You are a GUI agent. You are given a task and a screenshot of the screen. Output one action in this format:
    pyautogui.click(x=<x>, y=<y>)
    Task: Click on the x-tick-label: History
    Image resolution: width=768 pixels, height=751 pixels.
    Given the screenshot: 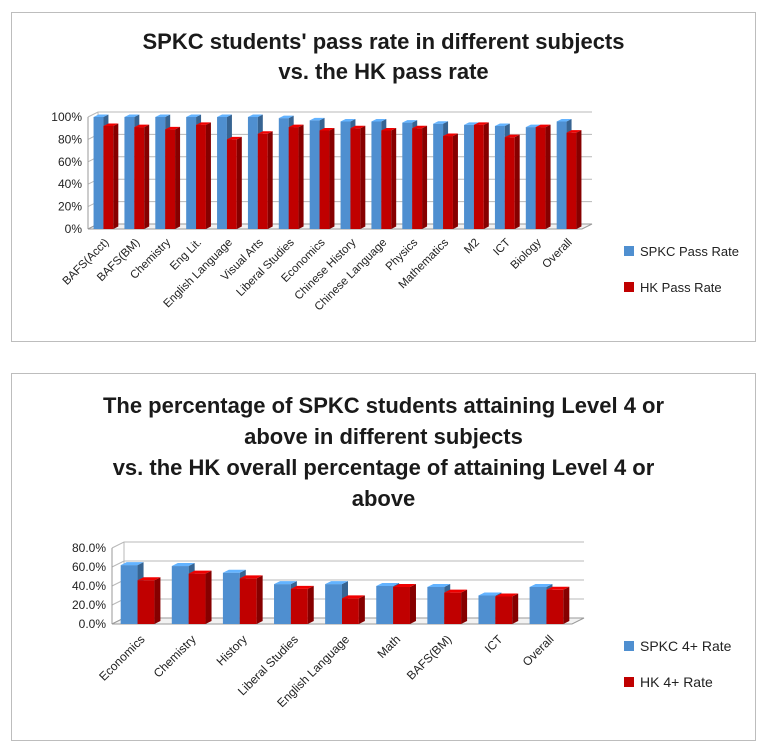 What is the action you would take?
    pyautogui.click(x=232, y=650)
    